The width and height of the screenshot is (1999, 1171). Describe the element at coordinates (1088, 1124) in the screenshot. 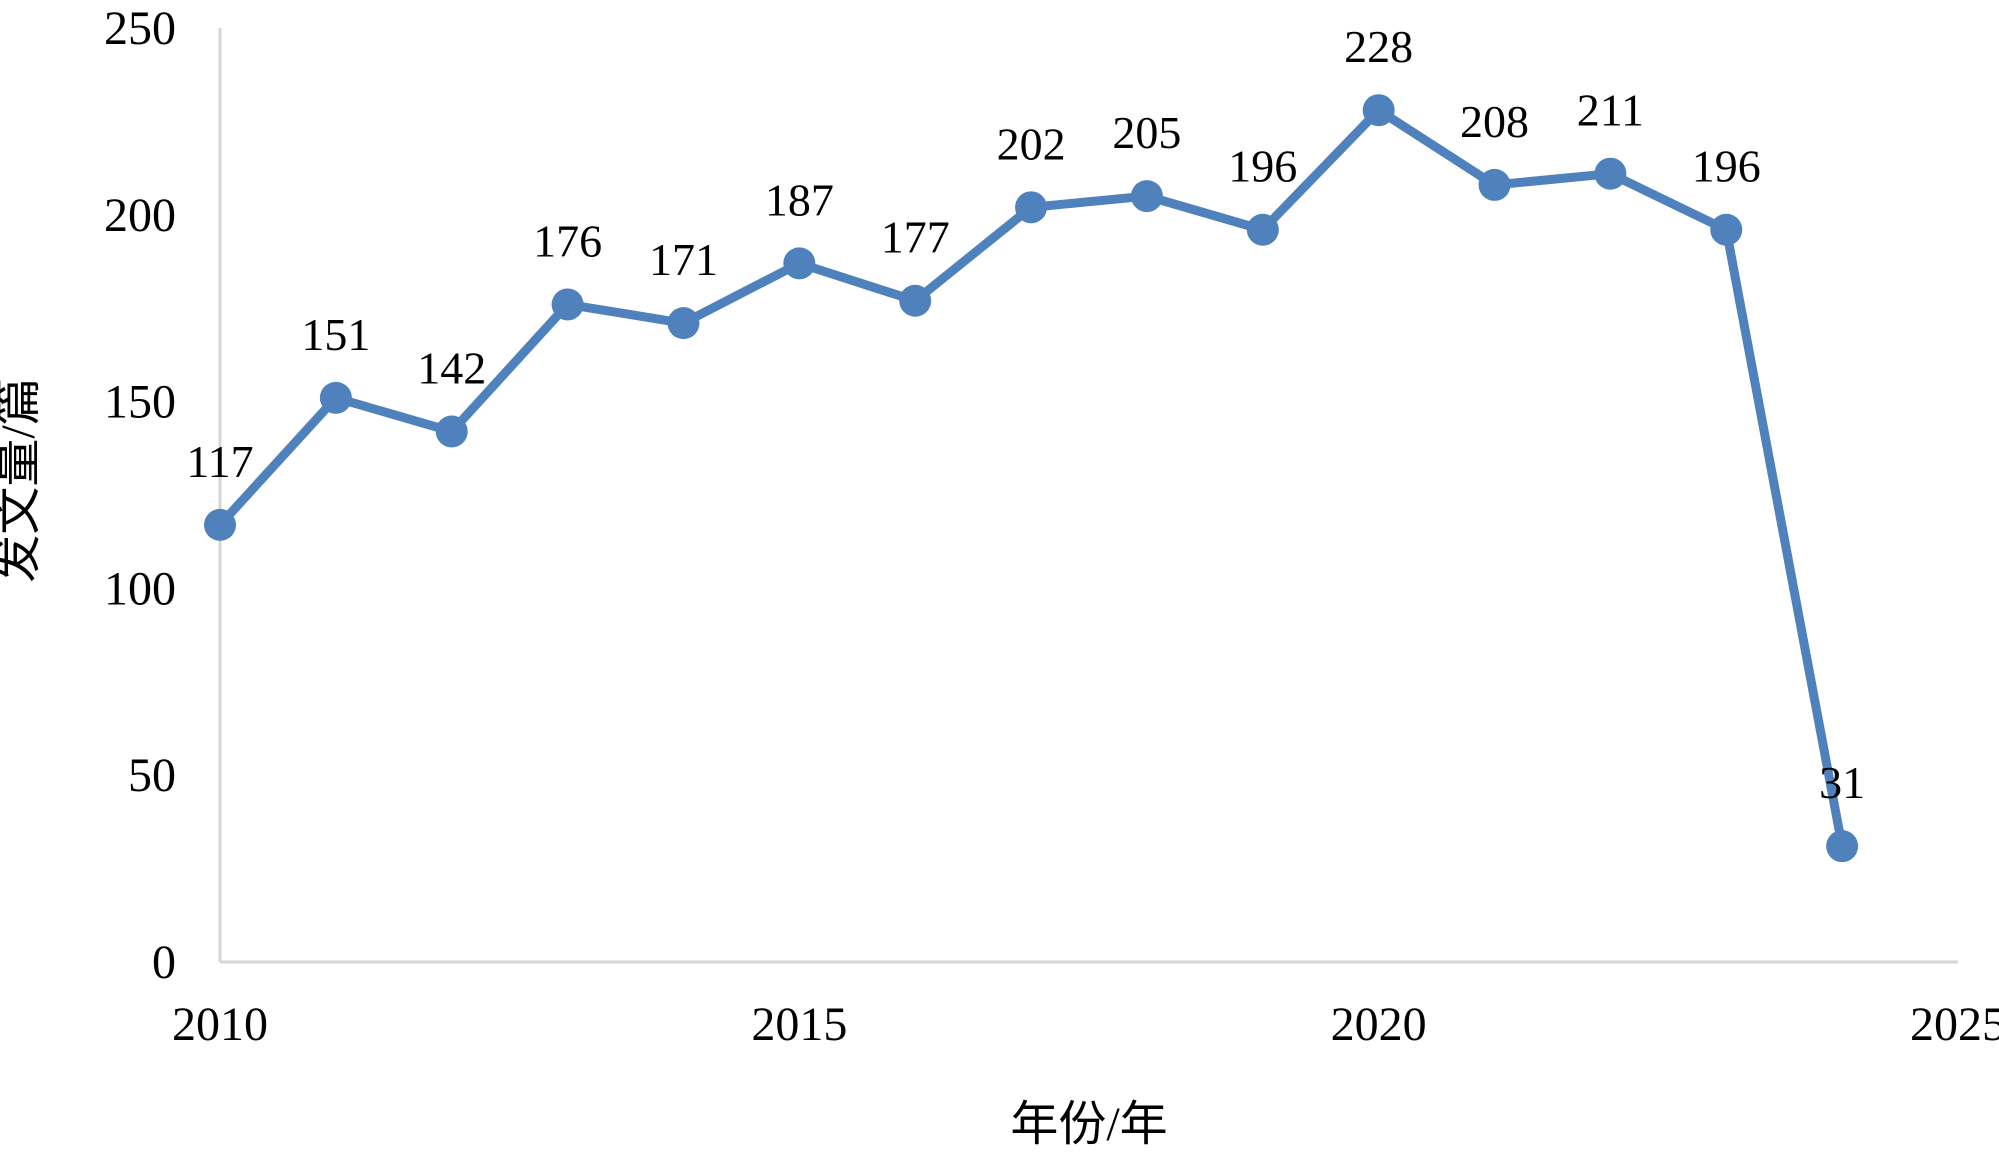

I see `x-axis-title: 年份/年` at that location.